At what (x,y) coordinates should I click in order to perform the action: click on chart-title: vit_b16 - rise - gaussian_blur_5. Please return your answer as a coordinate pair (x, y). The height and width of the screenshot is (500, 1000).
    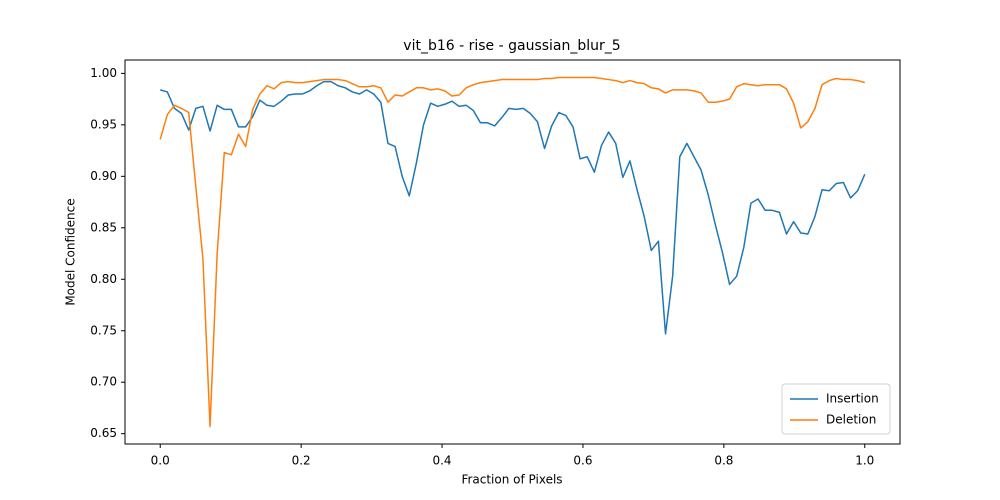
    Looking at the image, I should click on (511, 46).